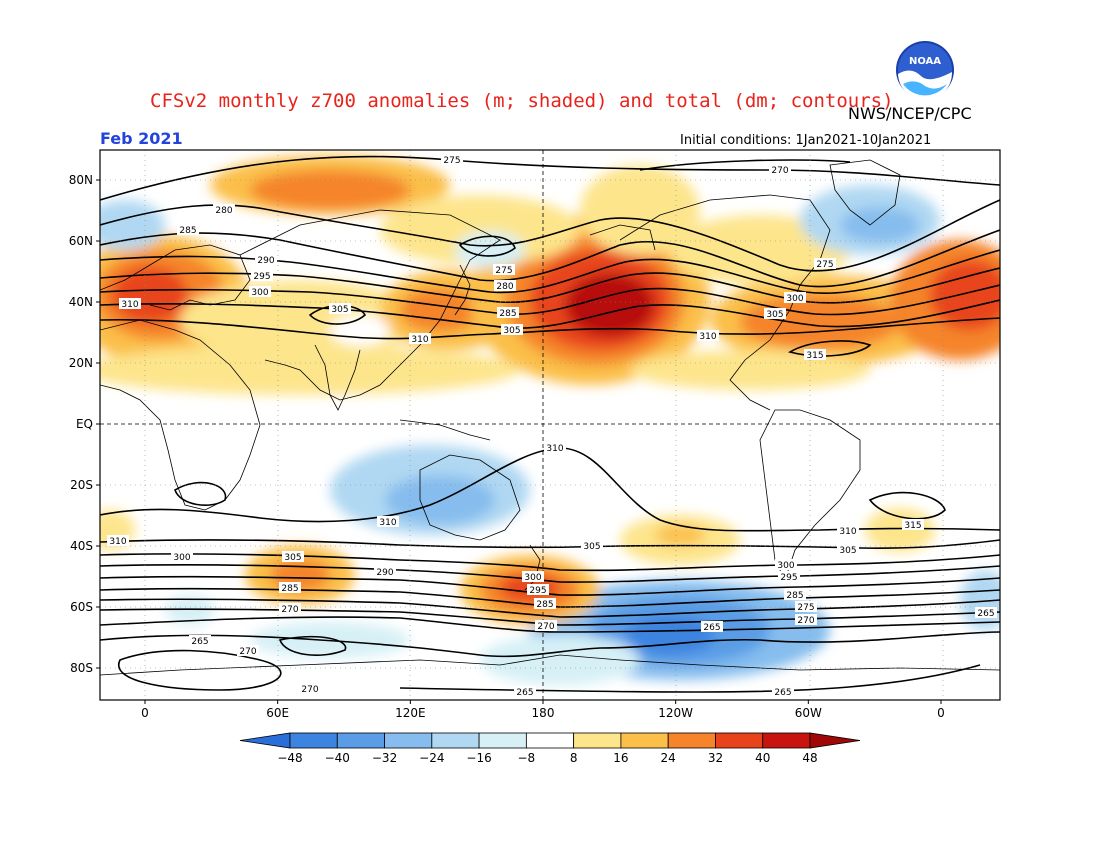 The width and height of the screenshot is (1100, 850). I want to click on coastline-alaska, so click(622, 237).